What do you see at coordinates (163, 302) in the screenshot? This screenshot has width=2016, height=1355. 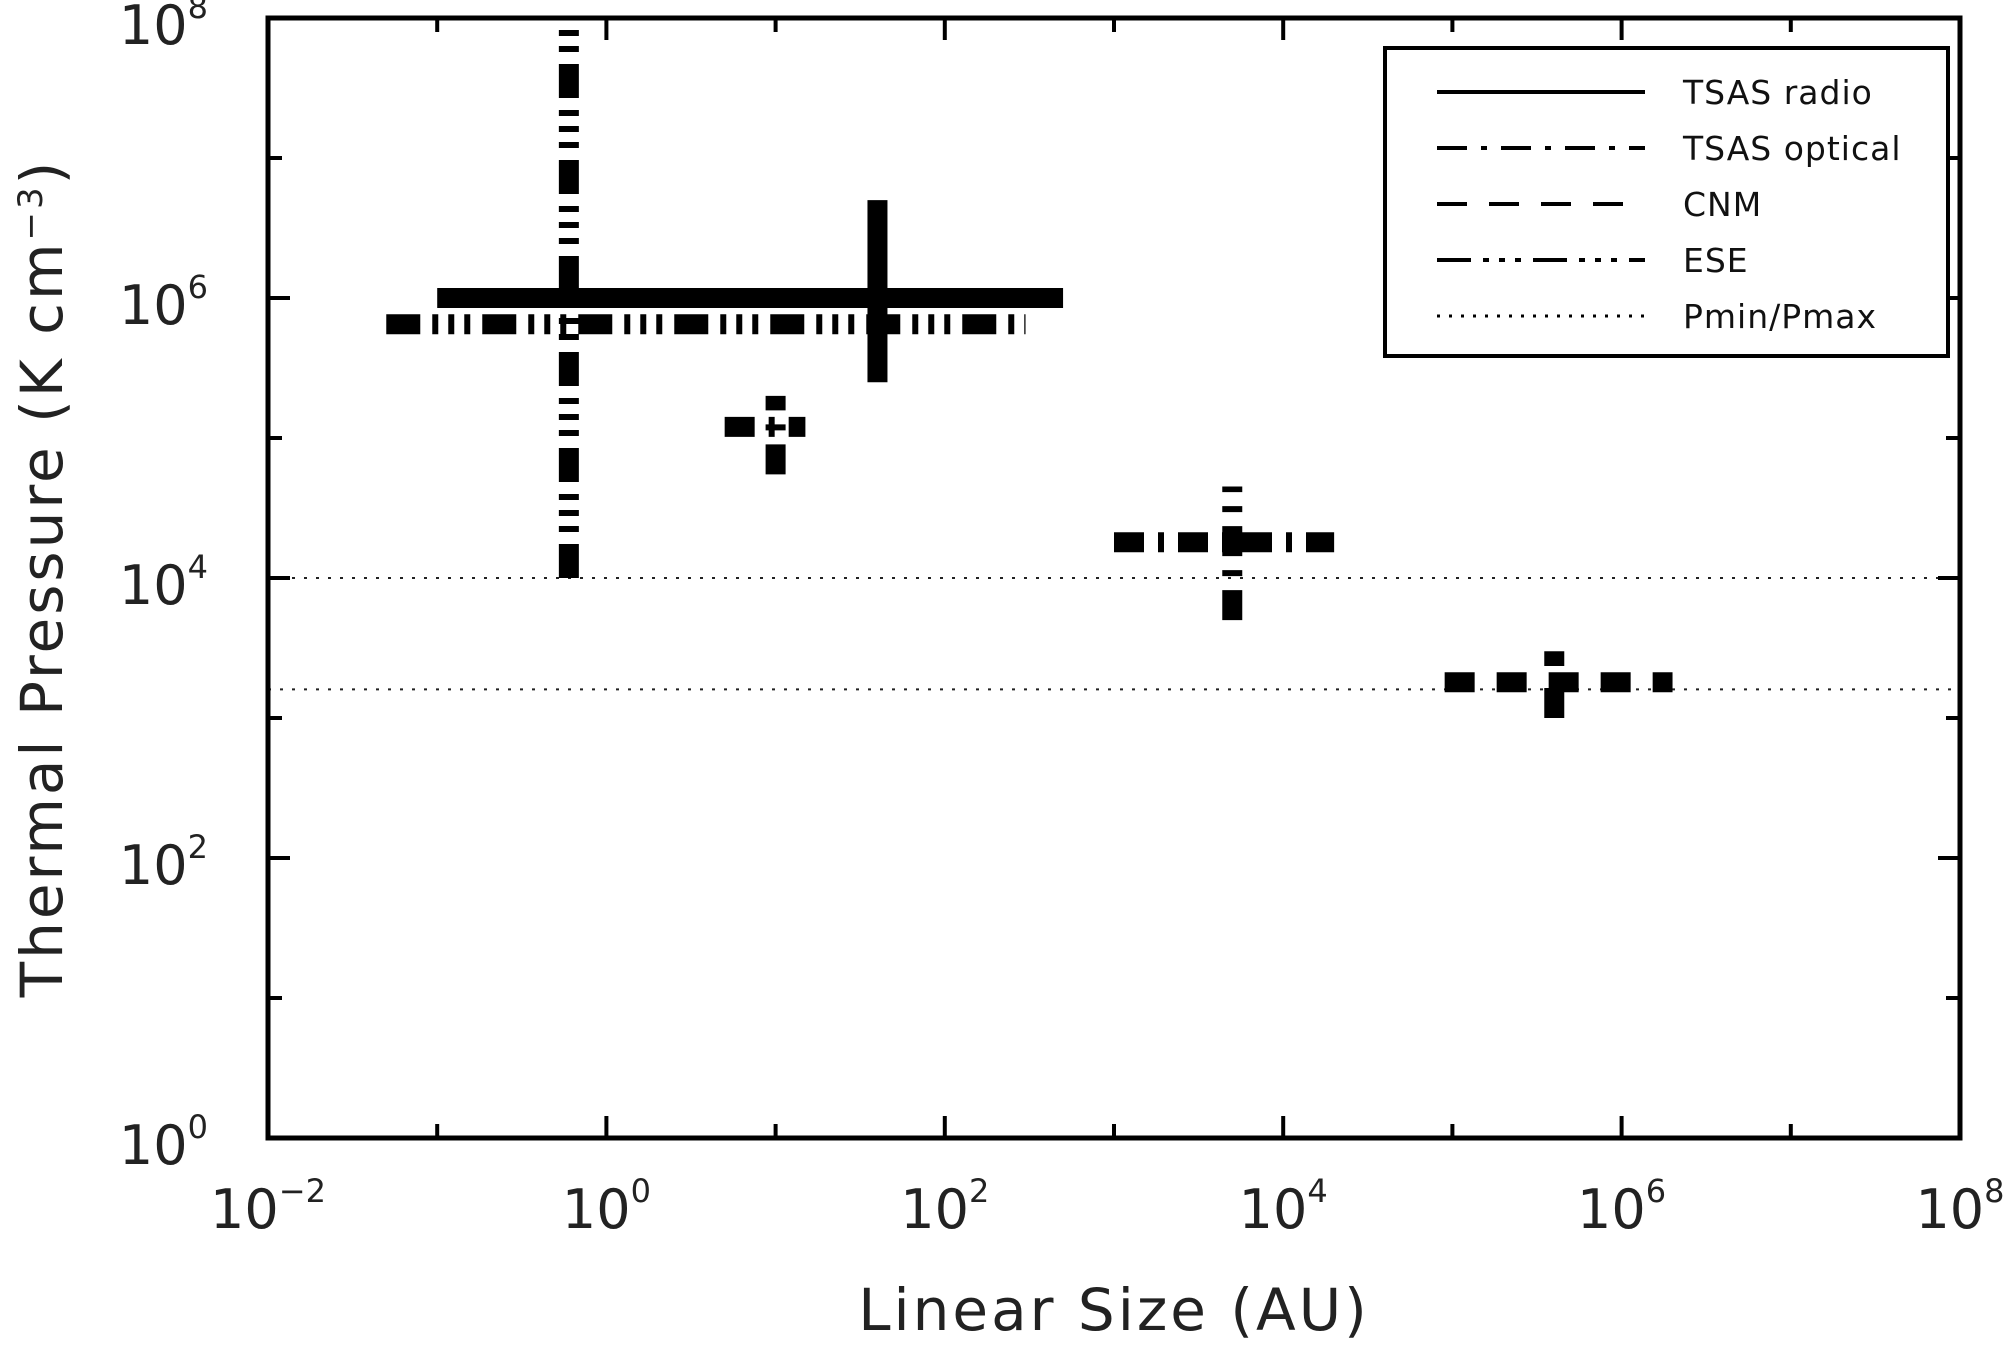 I see `y-tick-label: 10⁶` at bounding box center [163, 302].